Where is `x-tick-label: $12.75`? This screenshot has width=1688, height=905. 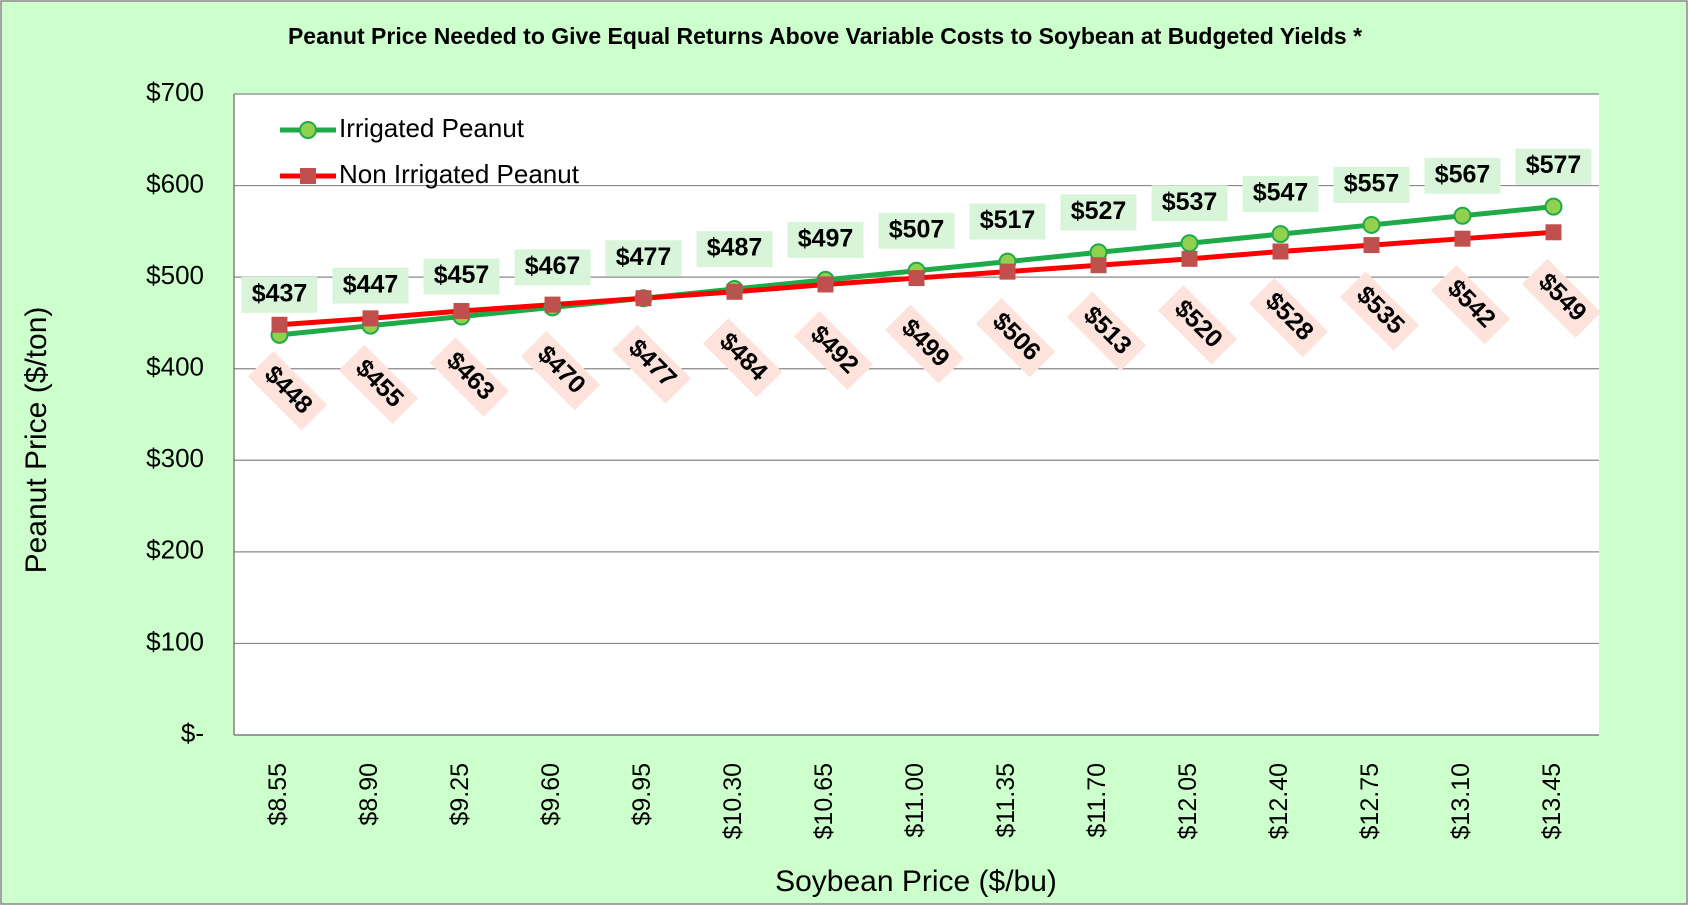 x-tick-label: $12.75 is located at coordinates (1370, 801).